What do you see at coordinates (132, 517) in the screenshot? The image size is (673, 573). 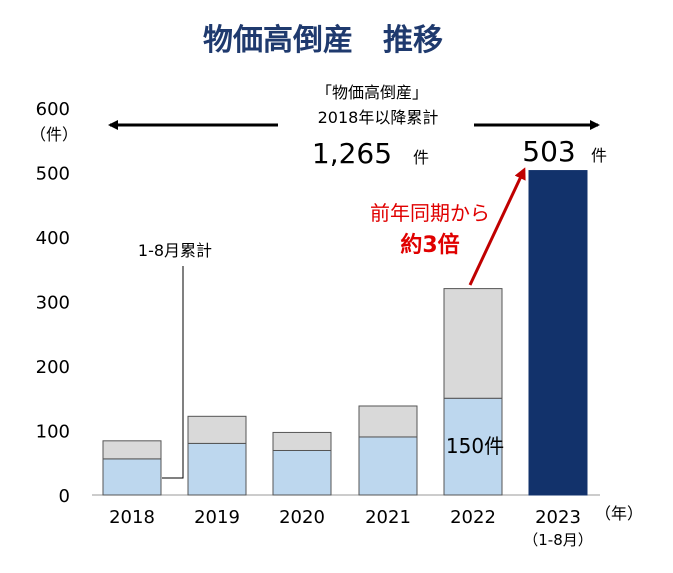 I see `x-tick-label: 2018` at bounding box center [132, 517].